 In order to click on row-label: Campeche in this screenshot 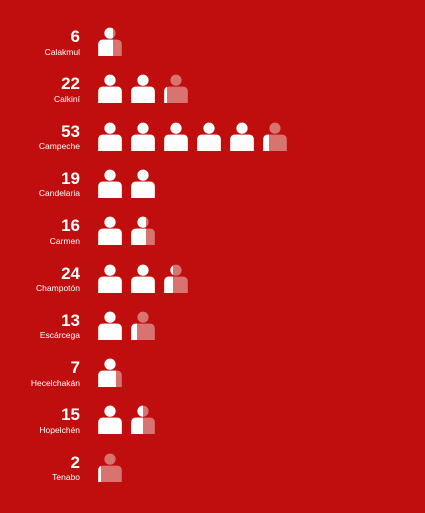, I will do `click(59, 146)`.